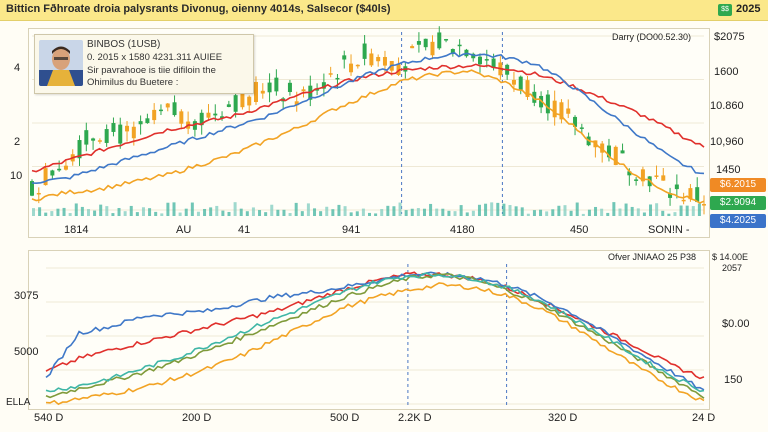  I want to click on bottom-left-label: 5000, so click(26, 352).